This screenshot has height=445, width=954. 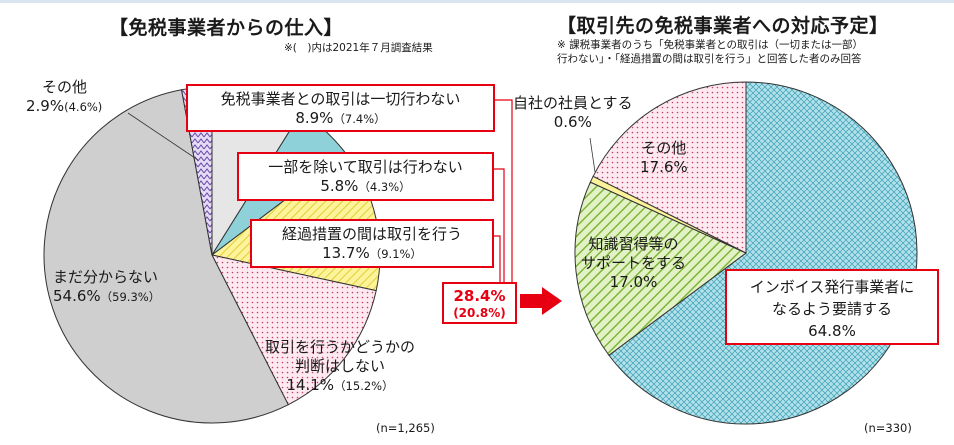 I want to click on left-title: 【免税事業者からの仕入】, so click(x=226, y=28).